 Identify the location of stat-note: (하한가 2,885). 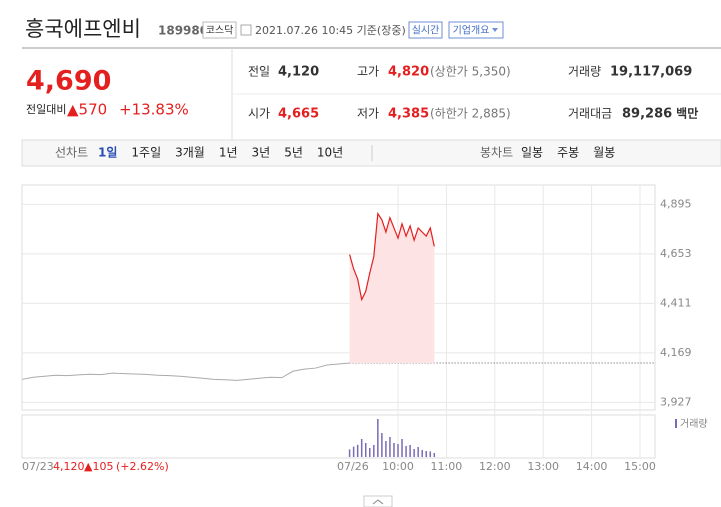
(470, 114).